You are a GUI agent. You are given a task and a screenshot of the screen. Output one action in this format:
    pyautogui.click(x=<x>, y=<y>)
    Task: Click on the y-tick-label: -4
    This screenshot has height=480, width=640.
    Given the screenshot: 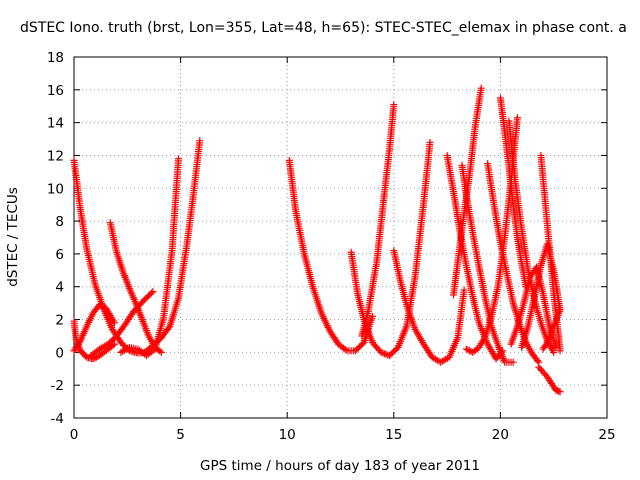 What is the action you would take?
    pyautogui.click(x=57, y=419)
    